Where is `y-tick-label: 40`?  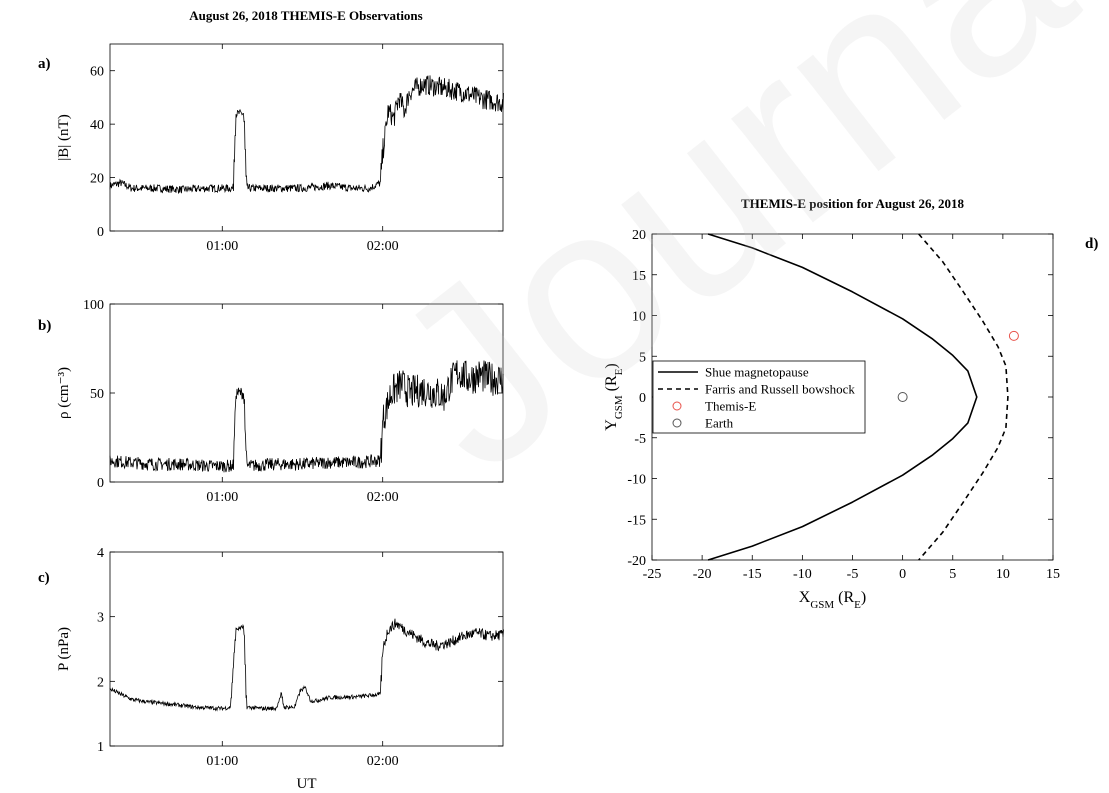
y-tick-label: 40 is located at coordinates (97, 125).